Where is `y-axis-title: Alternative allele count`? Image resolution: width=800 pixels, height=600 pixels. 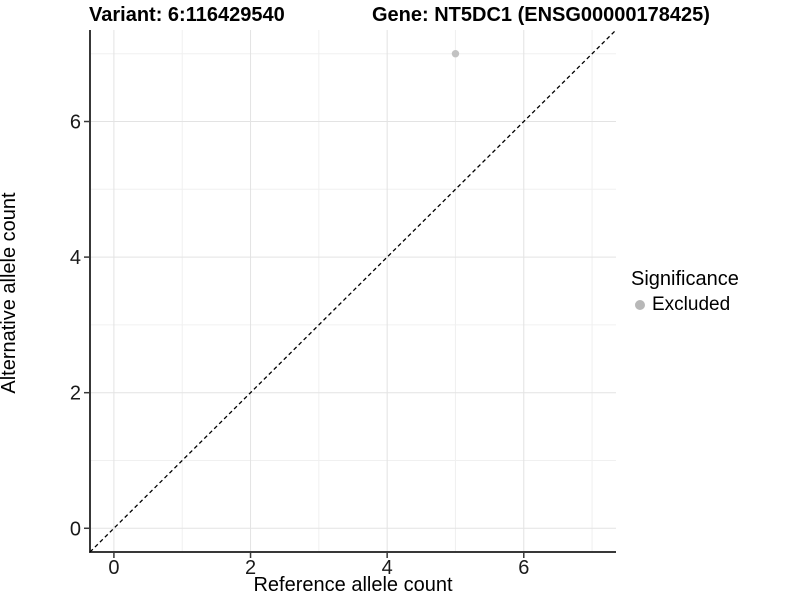
y-axis-title: Alternative allele count is located at coordinates (10, 293).